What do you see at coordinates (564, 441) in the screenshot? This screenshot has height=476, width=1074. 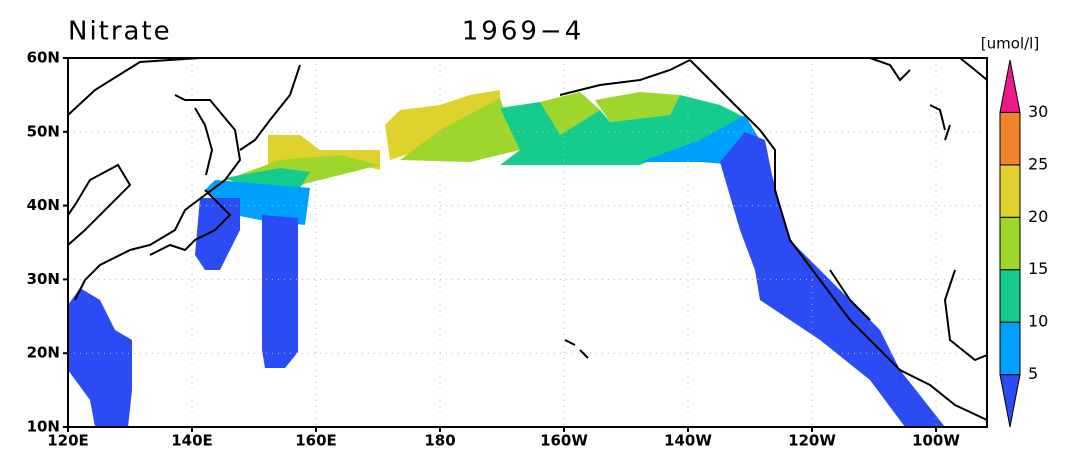 I see `lon-tick-label: 160W` at bounding box center [564, 441].